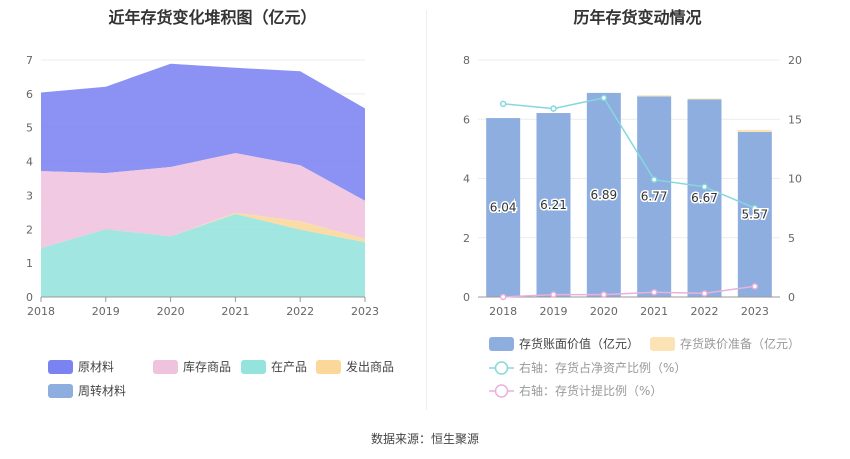  I want to click on legend-label-book-value: 存货账面价值（亿元）, so click(579, 343).